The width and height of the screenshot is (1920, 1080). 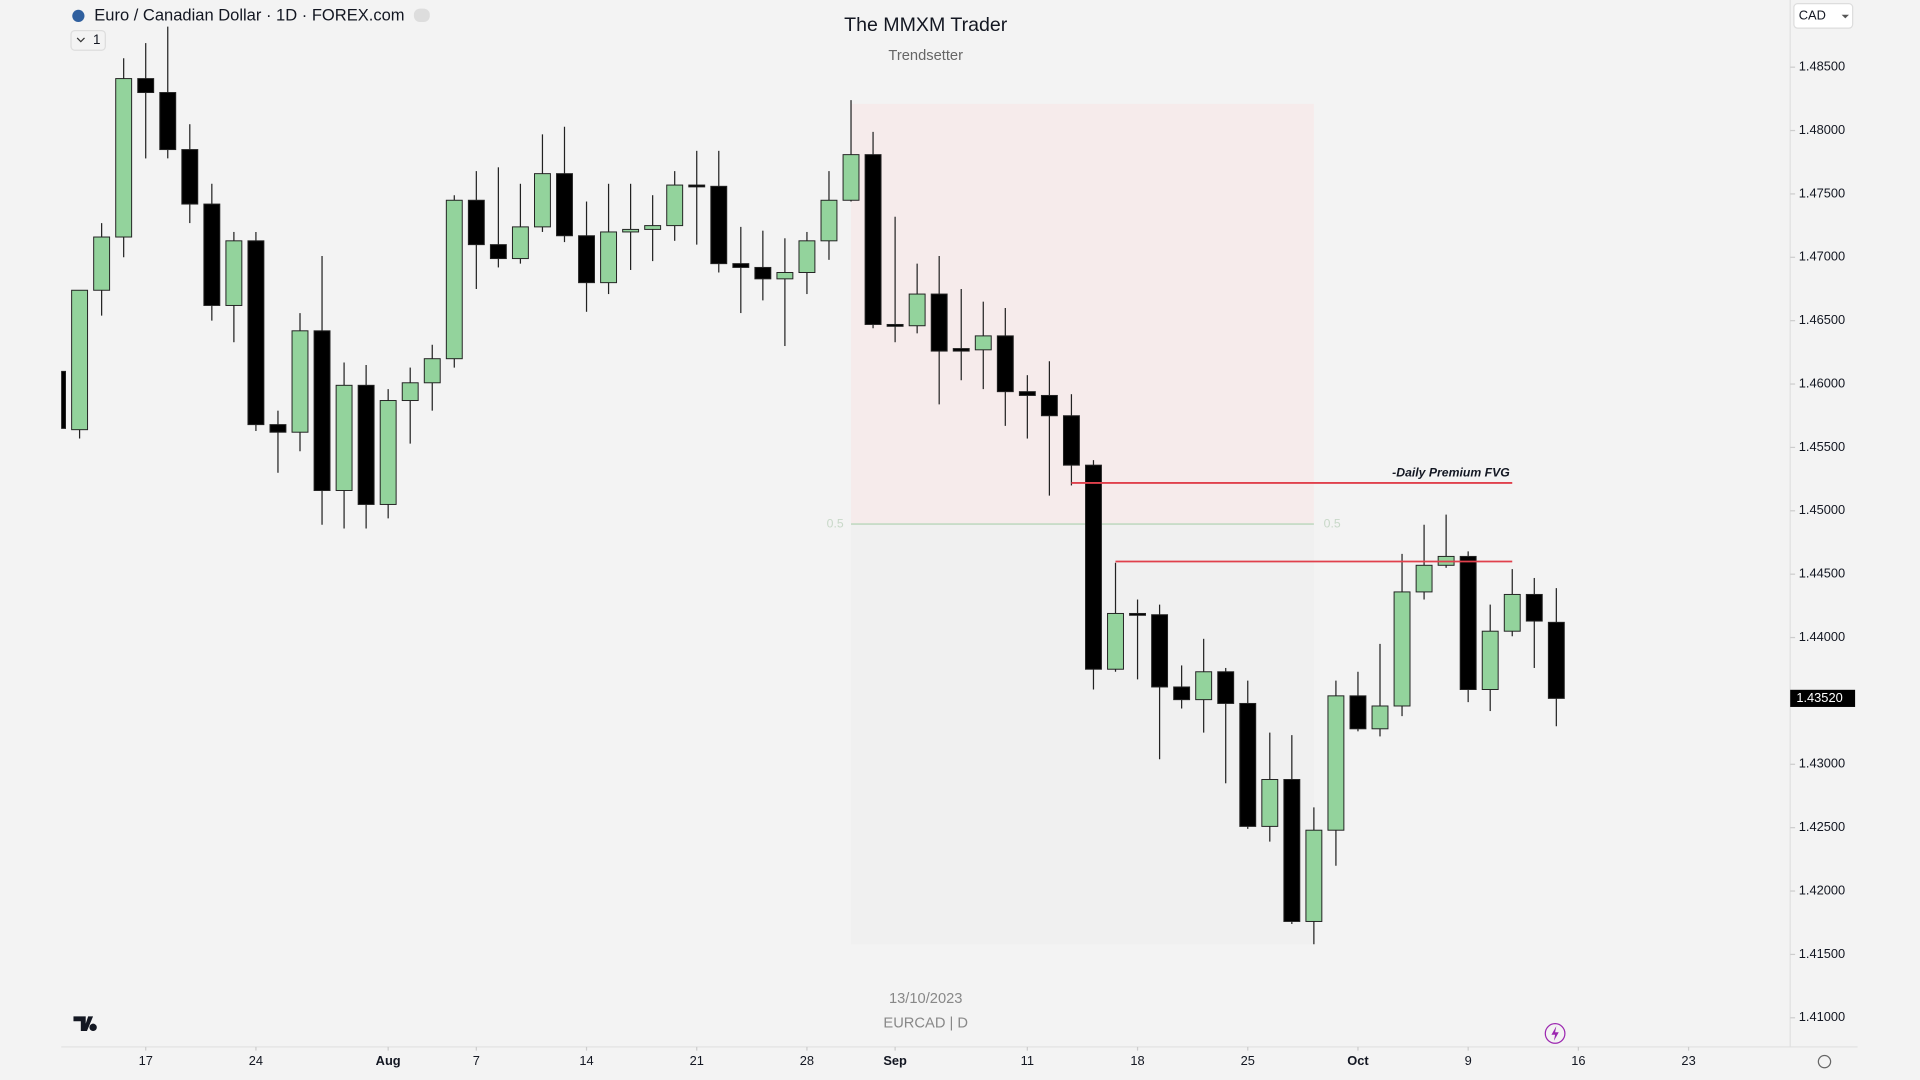 I want to click on y-tick-label: 1.48500, so click(x=1822, y=66).